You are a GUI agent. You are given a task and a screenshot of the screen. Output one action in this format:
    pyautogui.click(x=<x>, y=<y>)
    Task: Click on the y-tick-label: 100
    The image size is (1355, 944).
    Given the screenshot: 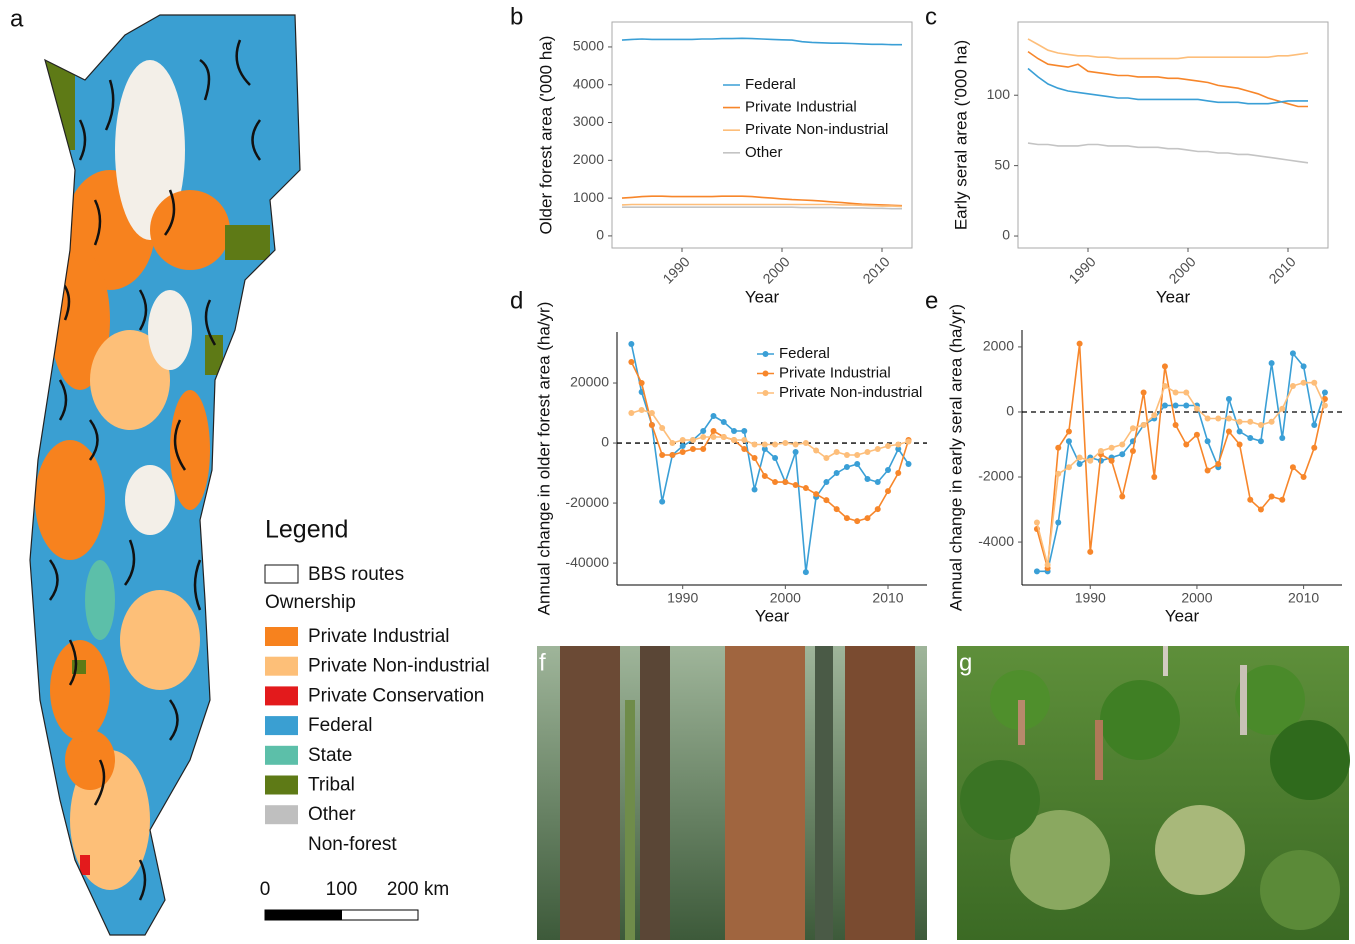 What is the action you would take?
    pyautogui.click(x=999, y=94)
    